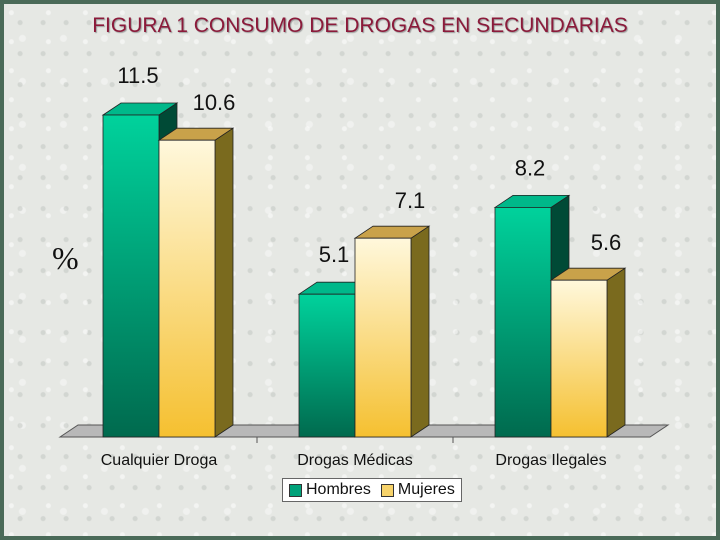 This screenshot has width=720, height=540. What do you see at coordinates (387, 490) in the screenshot?
I see `legend-swatch-mujeres` at bounding box center [387, 490].